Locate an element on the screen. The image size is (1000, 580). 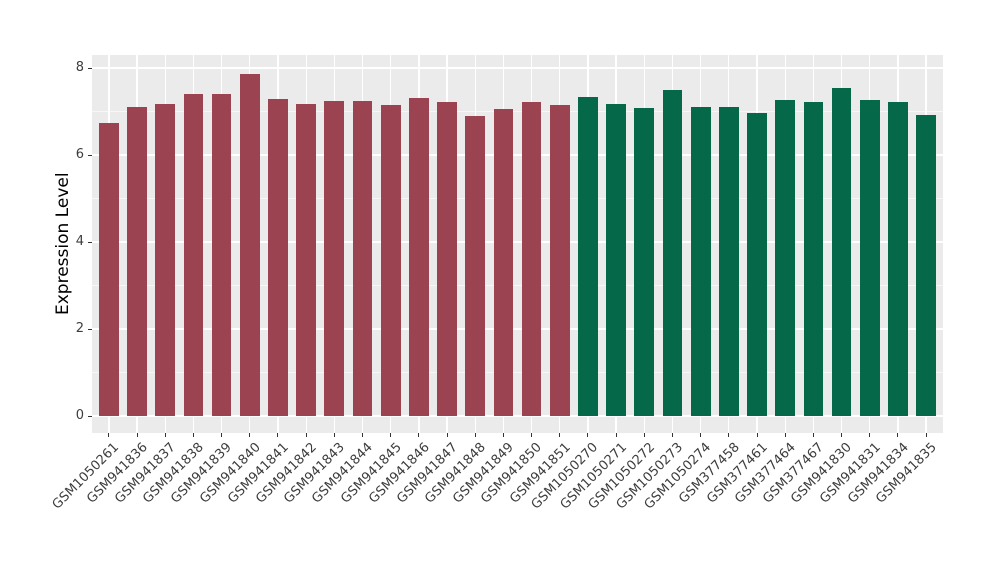
y-tick-label: 6 is located at coordinates (79, 155).